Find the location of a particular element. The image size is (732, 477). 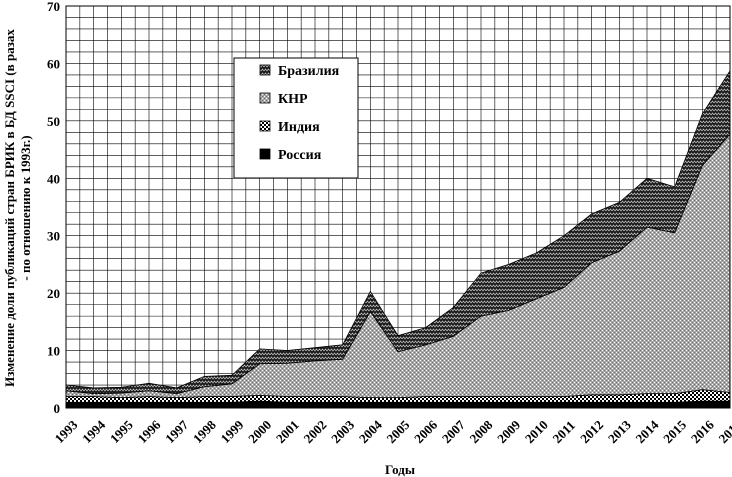

y-tick-label: 70 is located at coordinates (53, 7).